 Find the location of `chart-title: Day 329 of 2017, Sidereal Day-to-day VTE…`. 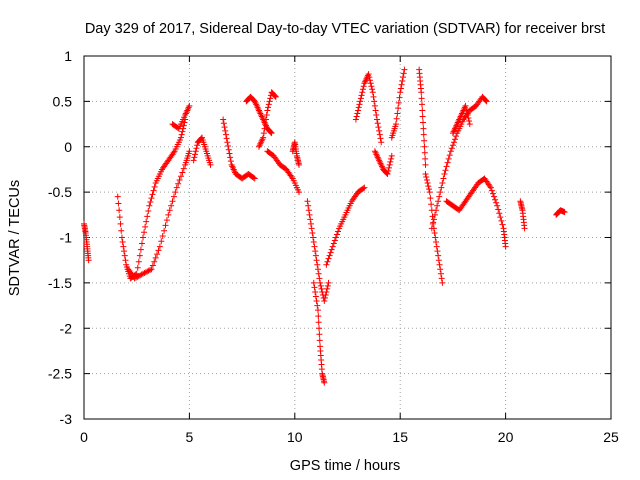

chart-title: Day 329 of 2017, Sidereal Day-to-day VTE… is located at coordinates (345, 29).